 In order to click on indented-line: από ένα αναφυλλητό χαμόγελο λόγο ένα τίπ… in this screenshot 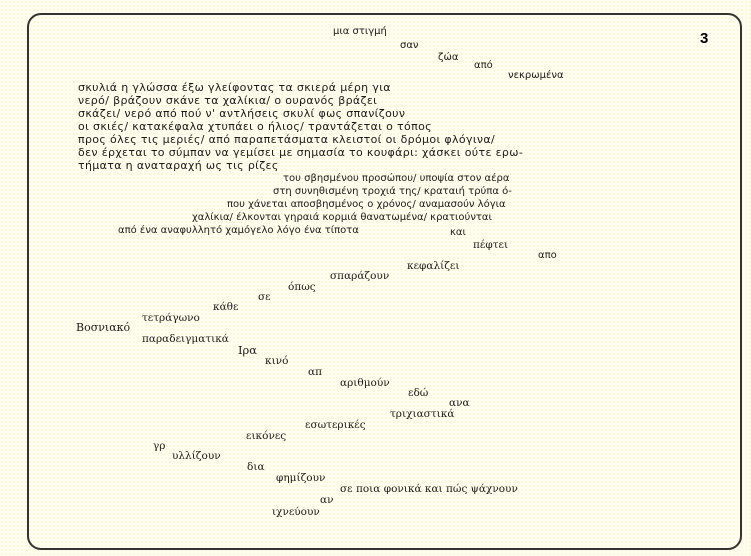, I will do `click(238, 230)`.